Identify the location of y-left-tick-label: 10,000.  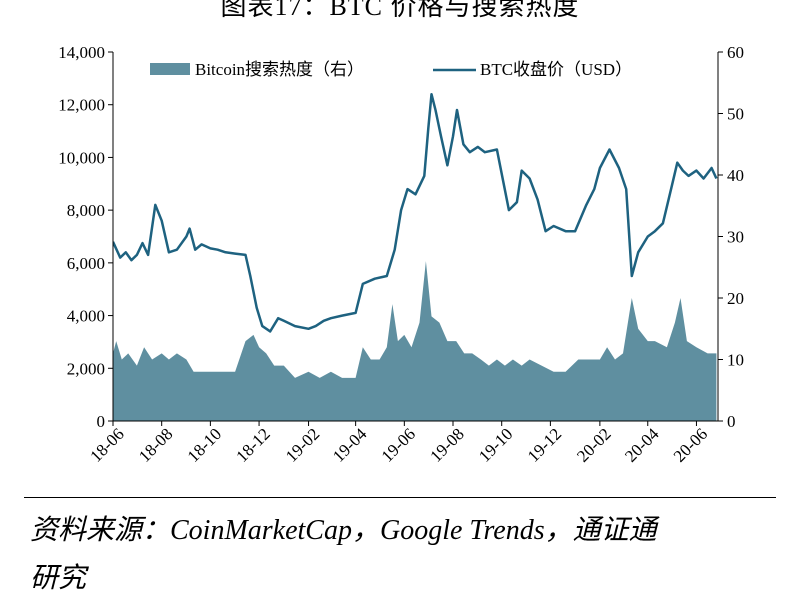
(81, 157).